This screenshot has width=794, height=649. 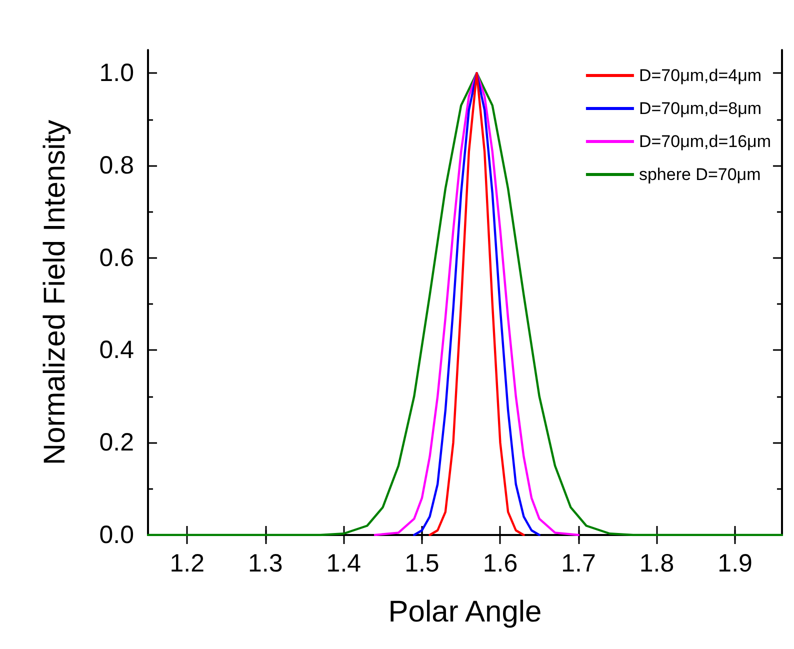 I want to click on y-tick-label: 0.2, so click(x=116, y=442).